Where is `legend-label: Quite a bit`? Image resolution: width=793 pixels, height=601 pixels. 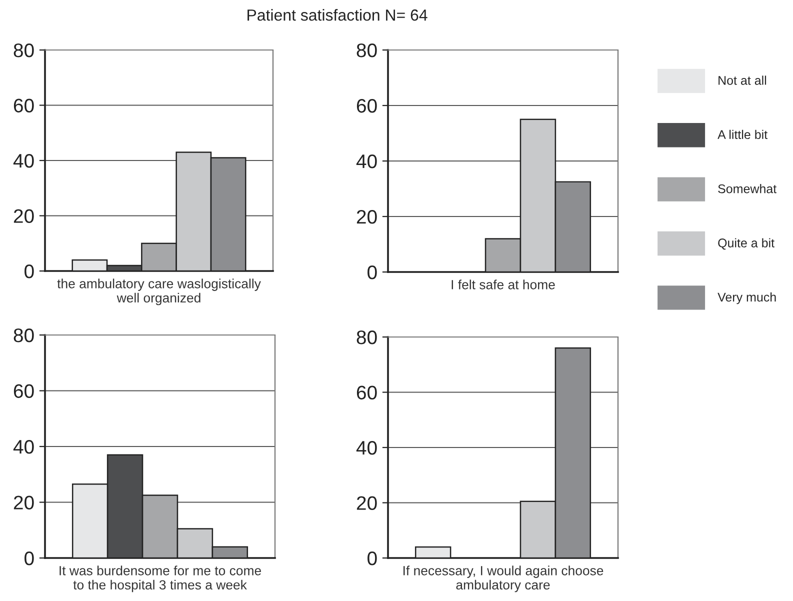
legend-label: Quite a bit is located at coordinates (746, 244).